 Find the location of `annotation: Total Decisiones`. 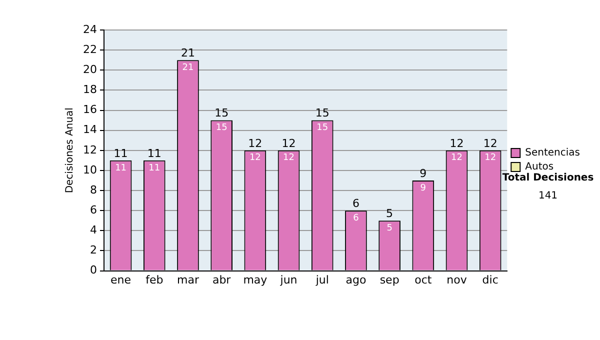

annotation: Total Decisiones is located at coordinates (548, 178).